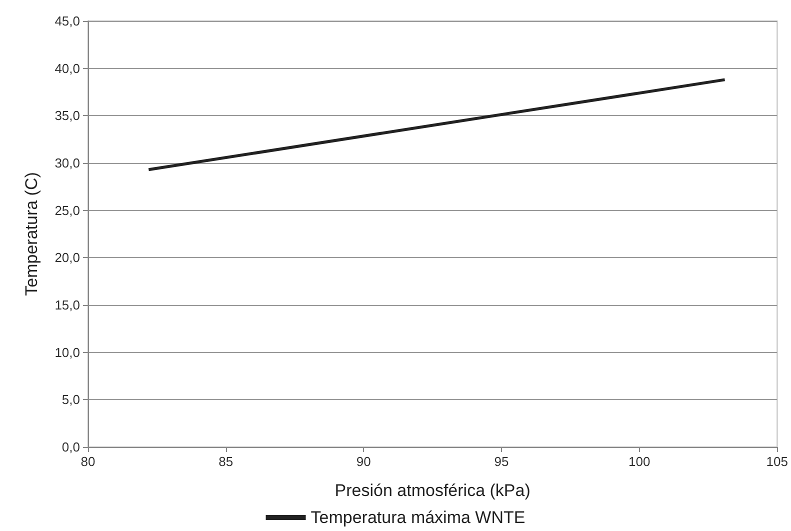 The image size is (791, 531). Describe the element at coordinates (71, 447) in the screenshot. I see `y-tick-label: 0,0` at that location.